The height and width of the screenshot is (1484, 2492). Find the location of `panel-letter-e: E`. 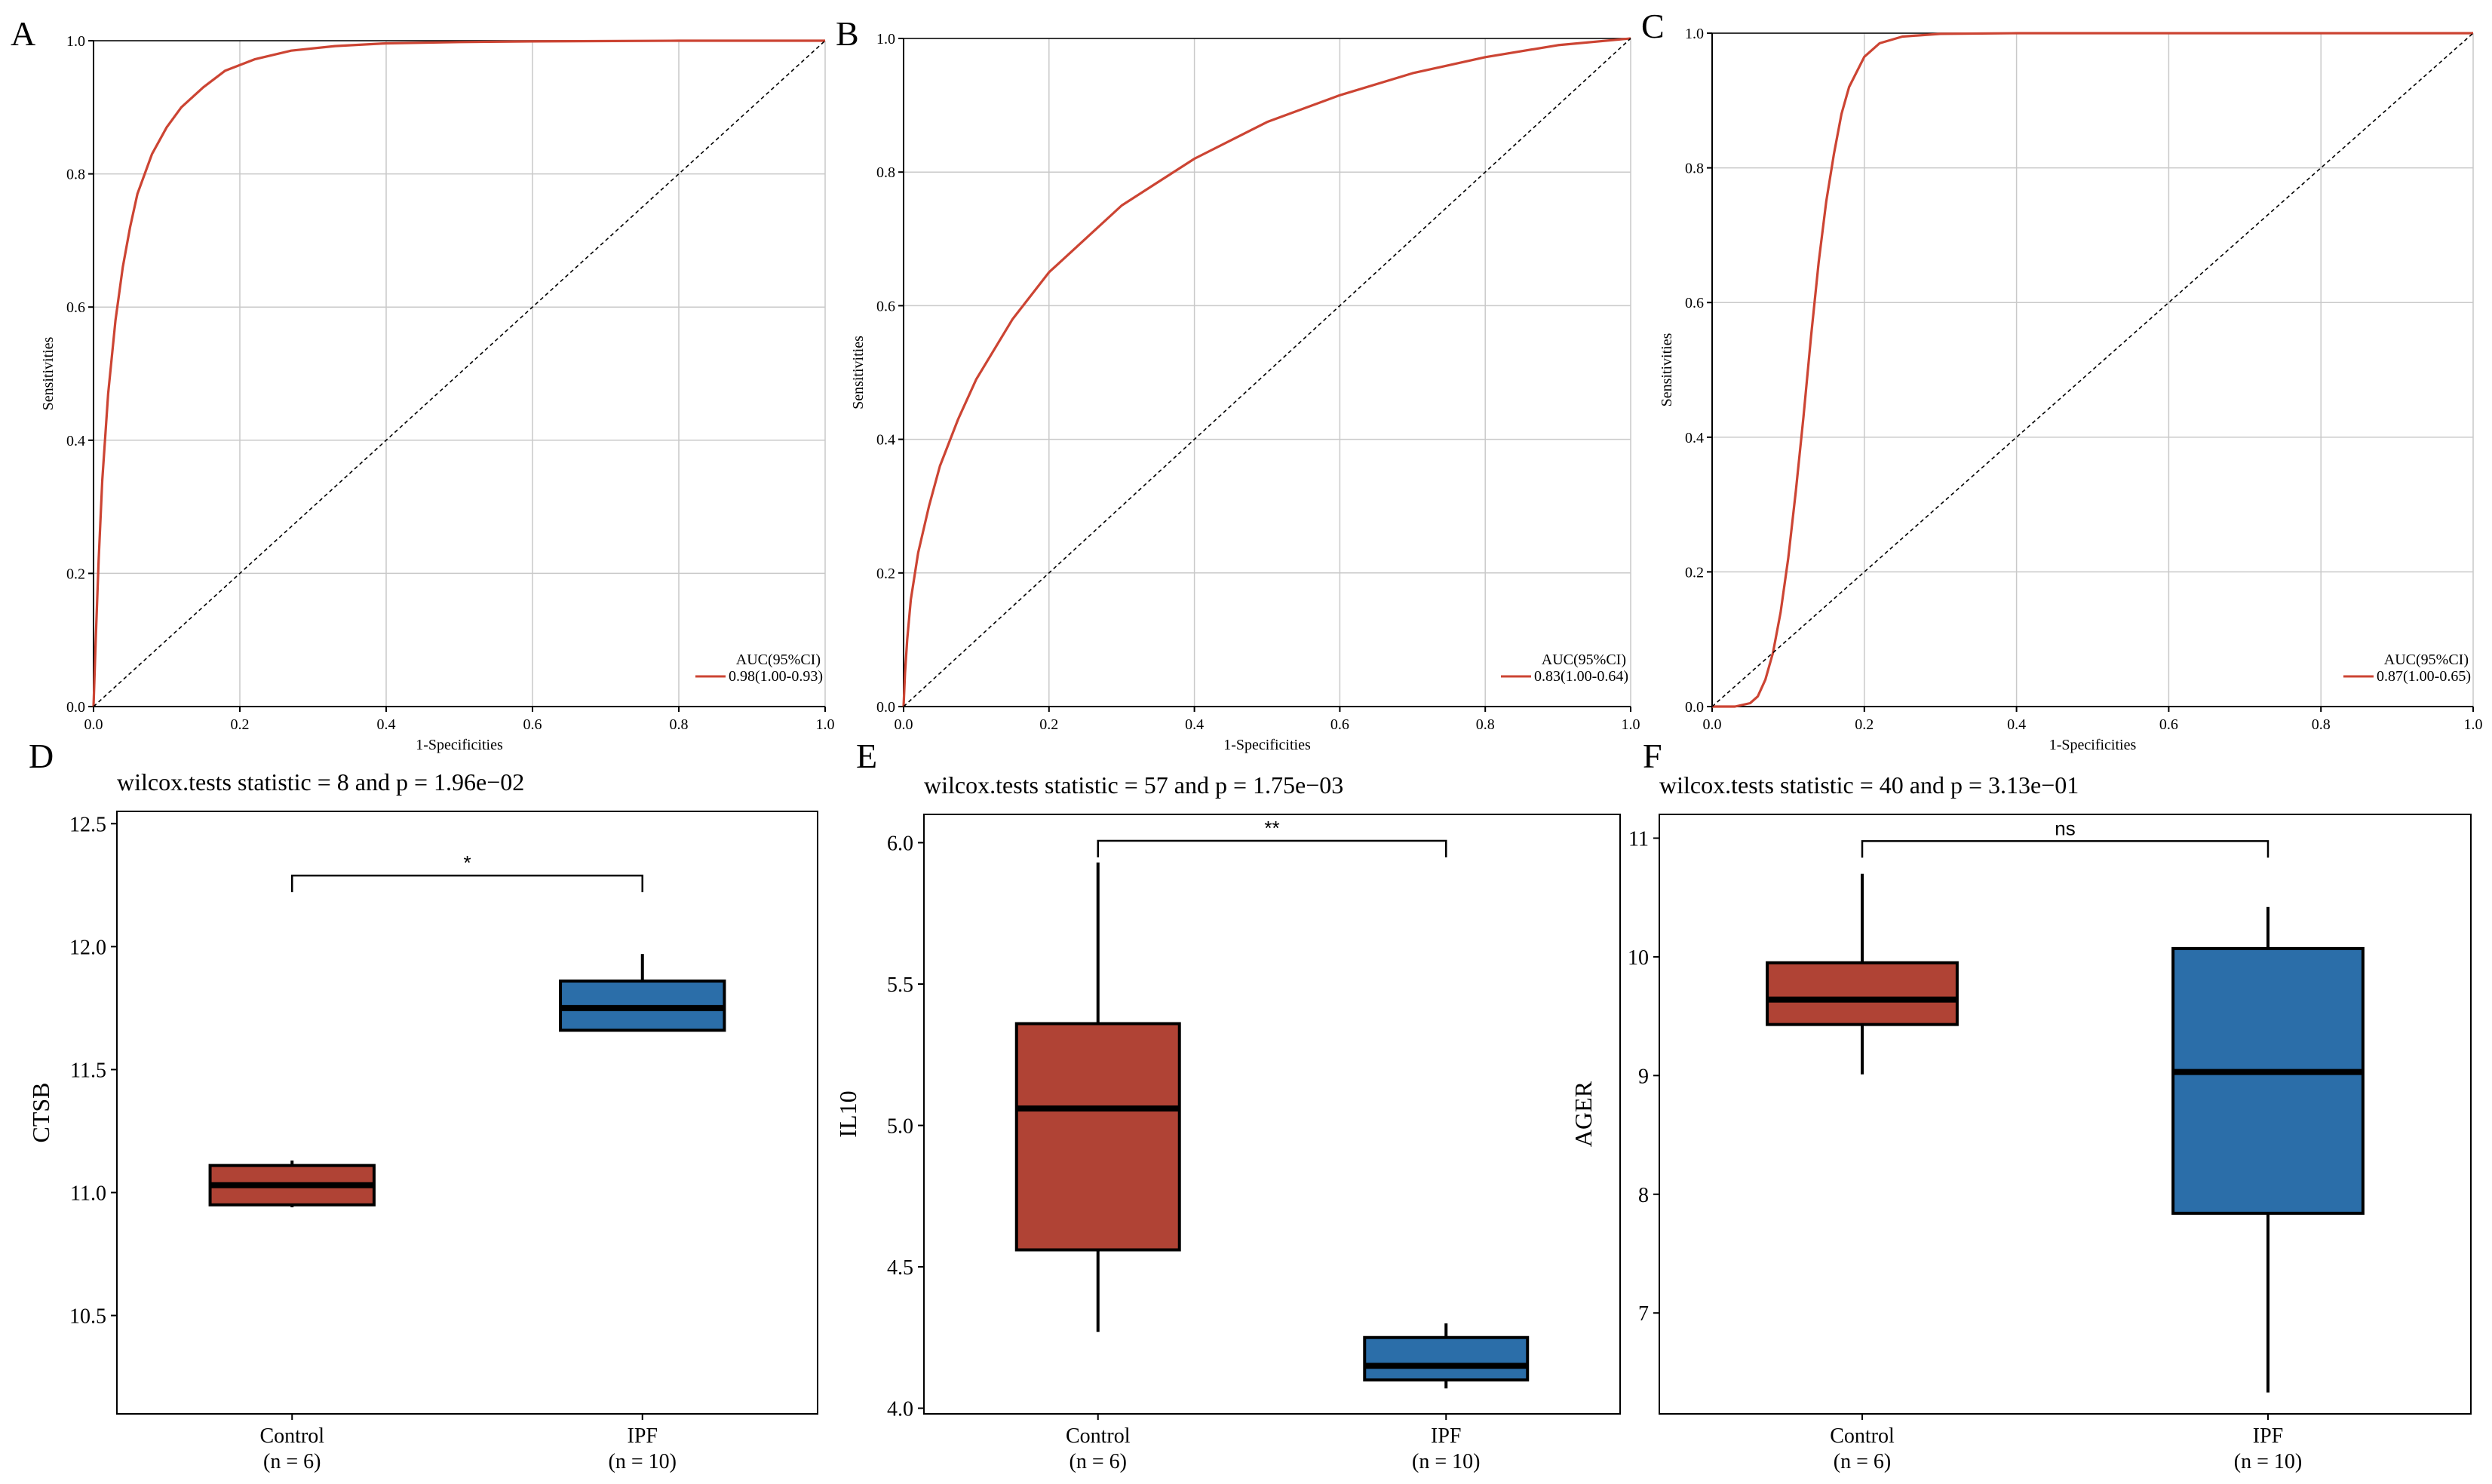

panel-letter-e: E is located at coordinates (866, 756).